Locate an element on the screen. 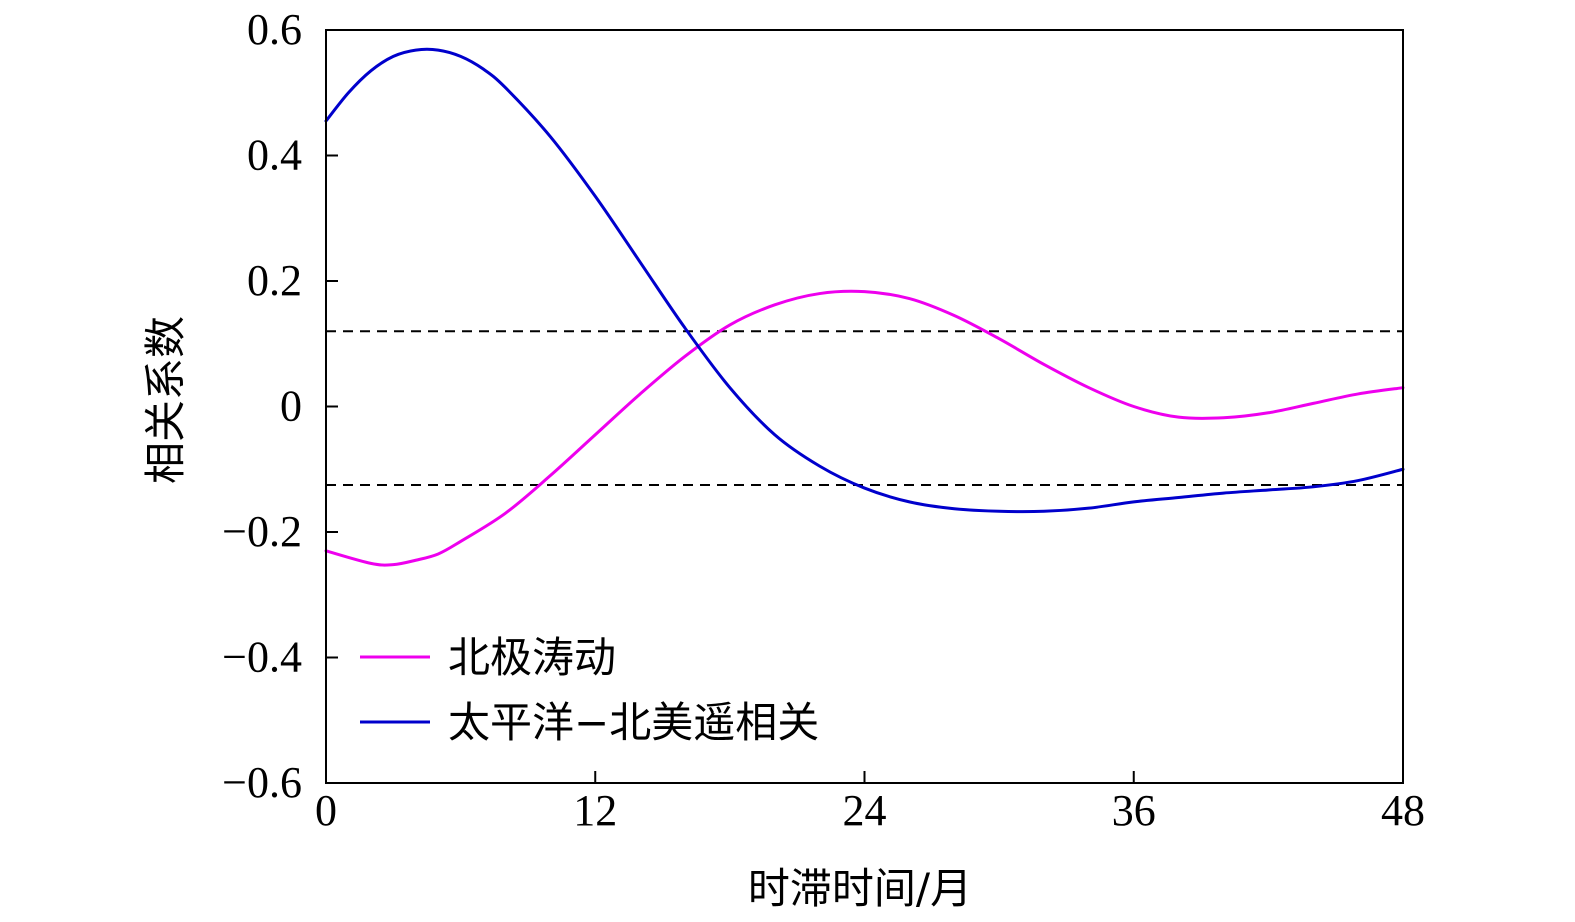  y-tick-label: −0.2 is located at coordinates (262, 531).